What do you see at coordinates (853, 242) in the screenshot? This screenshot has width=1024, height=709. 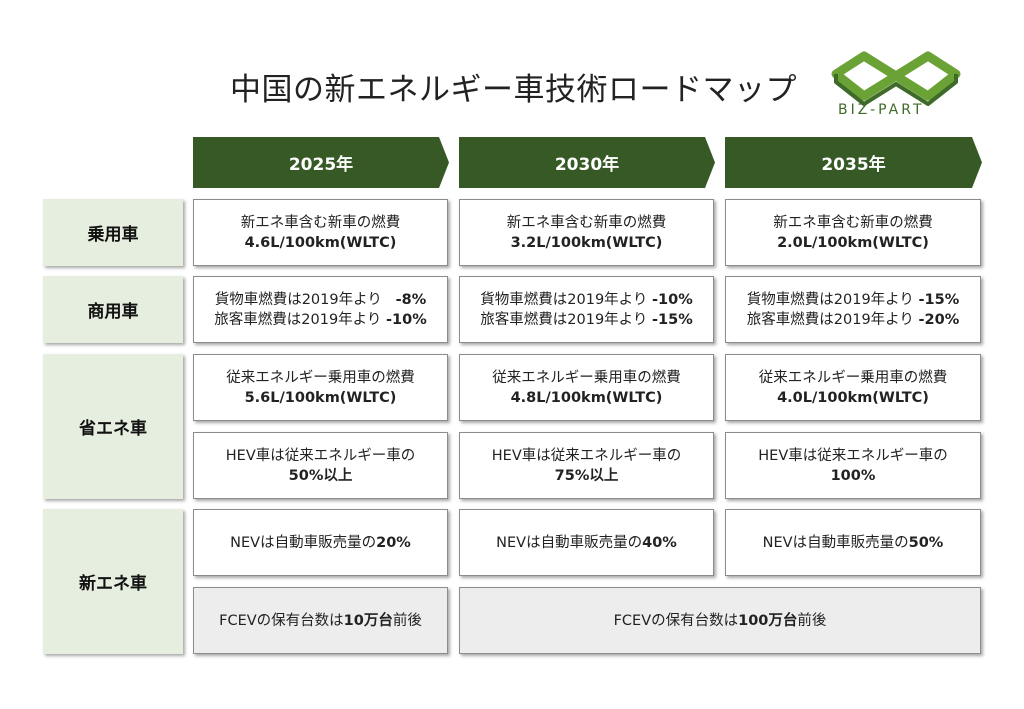 I see `cell-value: 2.0L/100km(WLTC)` at bounding box center [853, 242].